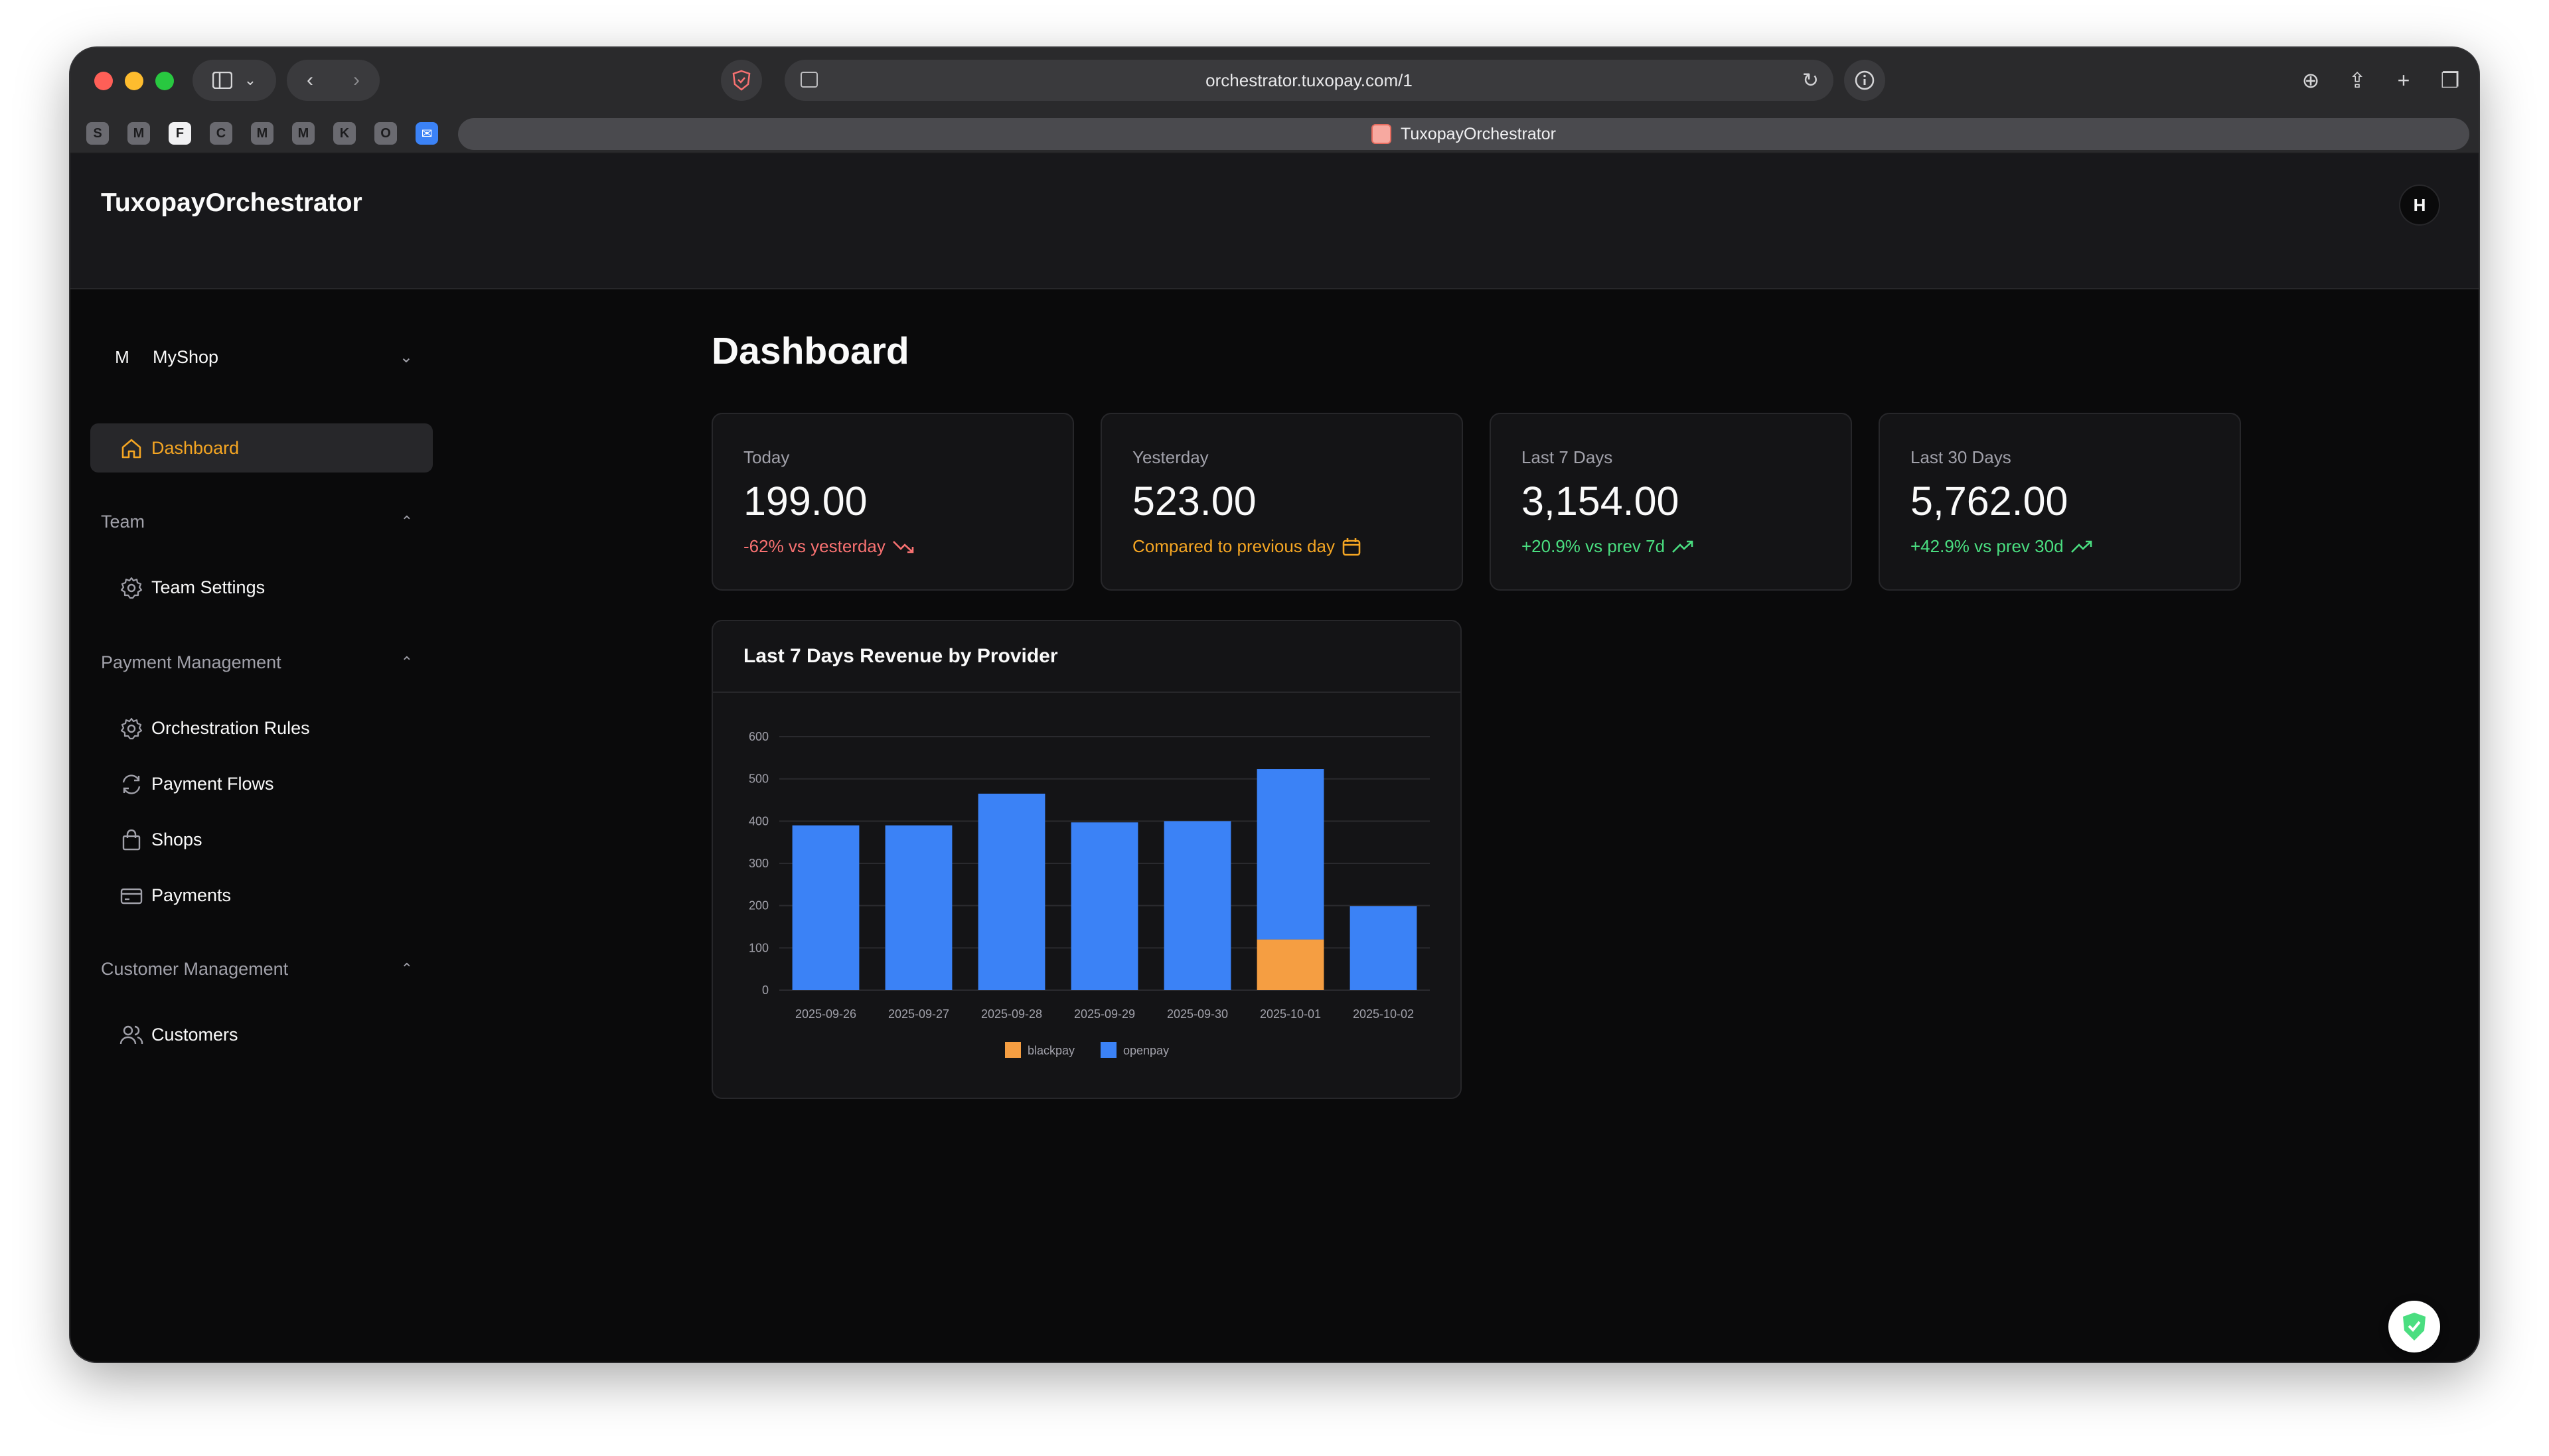 This screenshot has height=1456, width=2549. Describe the element at coordinates (1290, 964) in the screenshot. I see `bar-blackpay` at that location.